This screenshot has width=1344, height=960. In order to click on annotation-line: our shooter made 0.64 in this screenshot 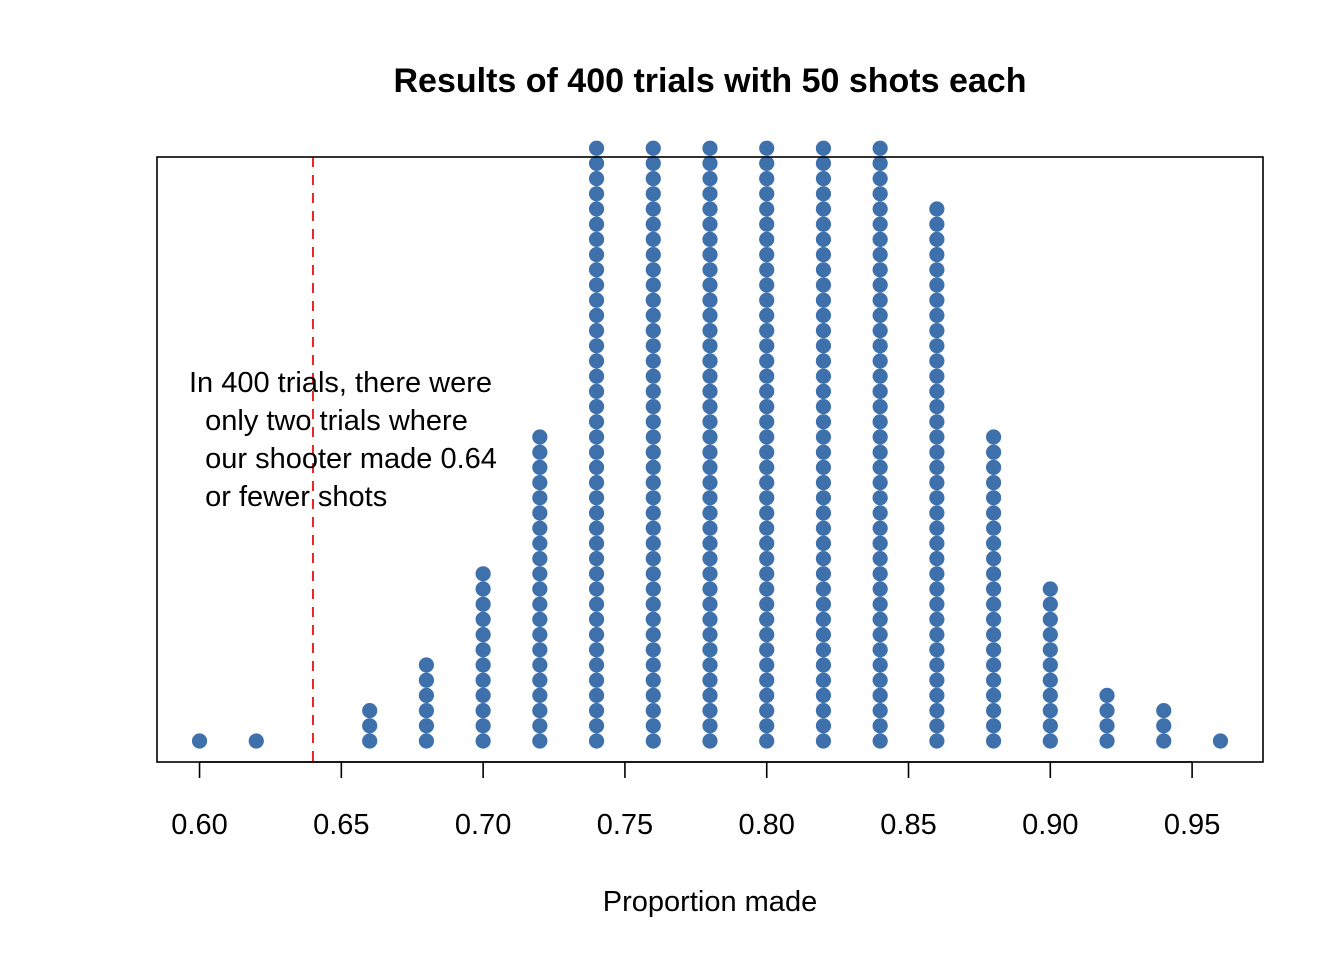, I will do `click(343, 459)`.